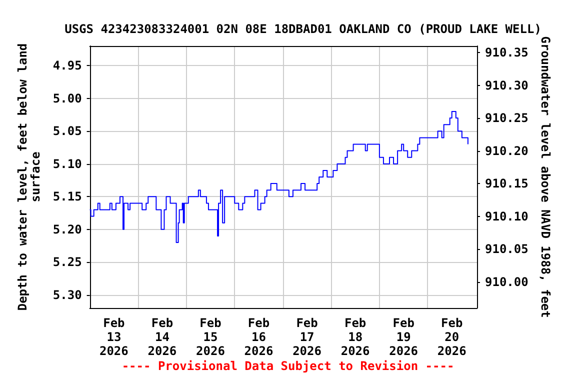 This screenshot has width=576, height=384. Describe the element at coordinates (67, 197) in the screenshot. I see `y-tick-label: 5.15` at that location.